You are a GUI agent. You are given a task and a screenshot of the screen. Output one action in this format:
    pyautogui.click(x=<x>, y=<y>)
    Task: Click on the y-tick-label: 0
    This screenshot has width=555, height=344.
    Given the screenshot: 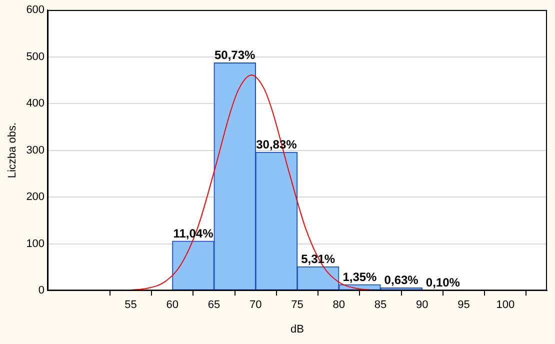 What is the action you would take?
    pyautogui.click(x=41, y=290)
    